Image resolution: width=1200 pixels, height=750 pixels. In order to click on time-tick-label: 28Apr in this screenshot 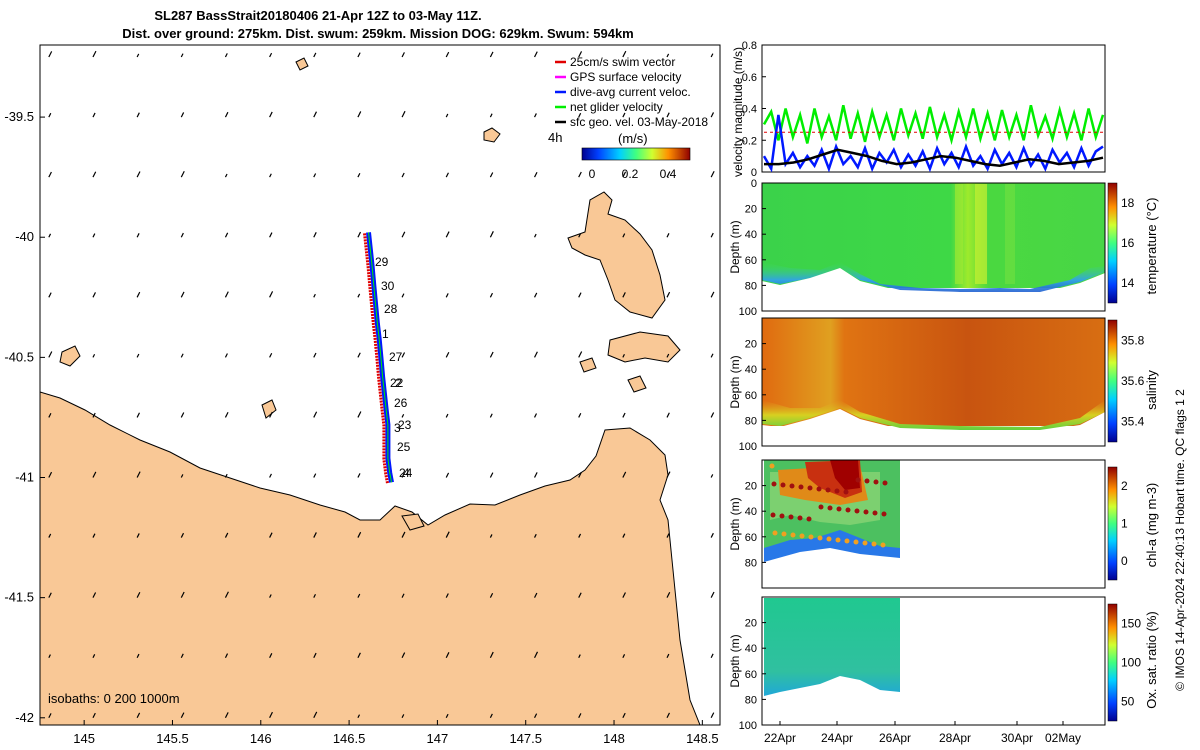, I will do `click(955, 738)`.